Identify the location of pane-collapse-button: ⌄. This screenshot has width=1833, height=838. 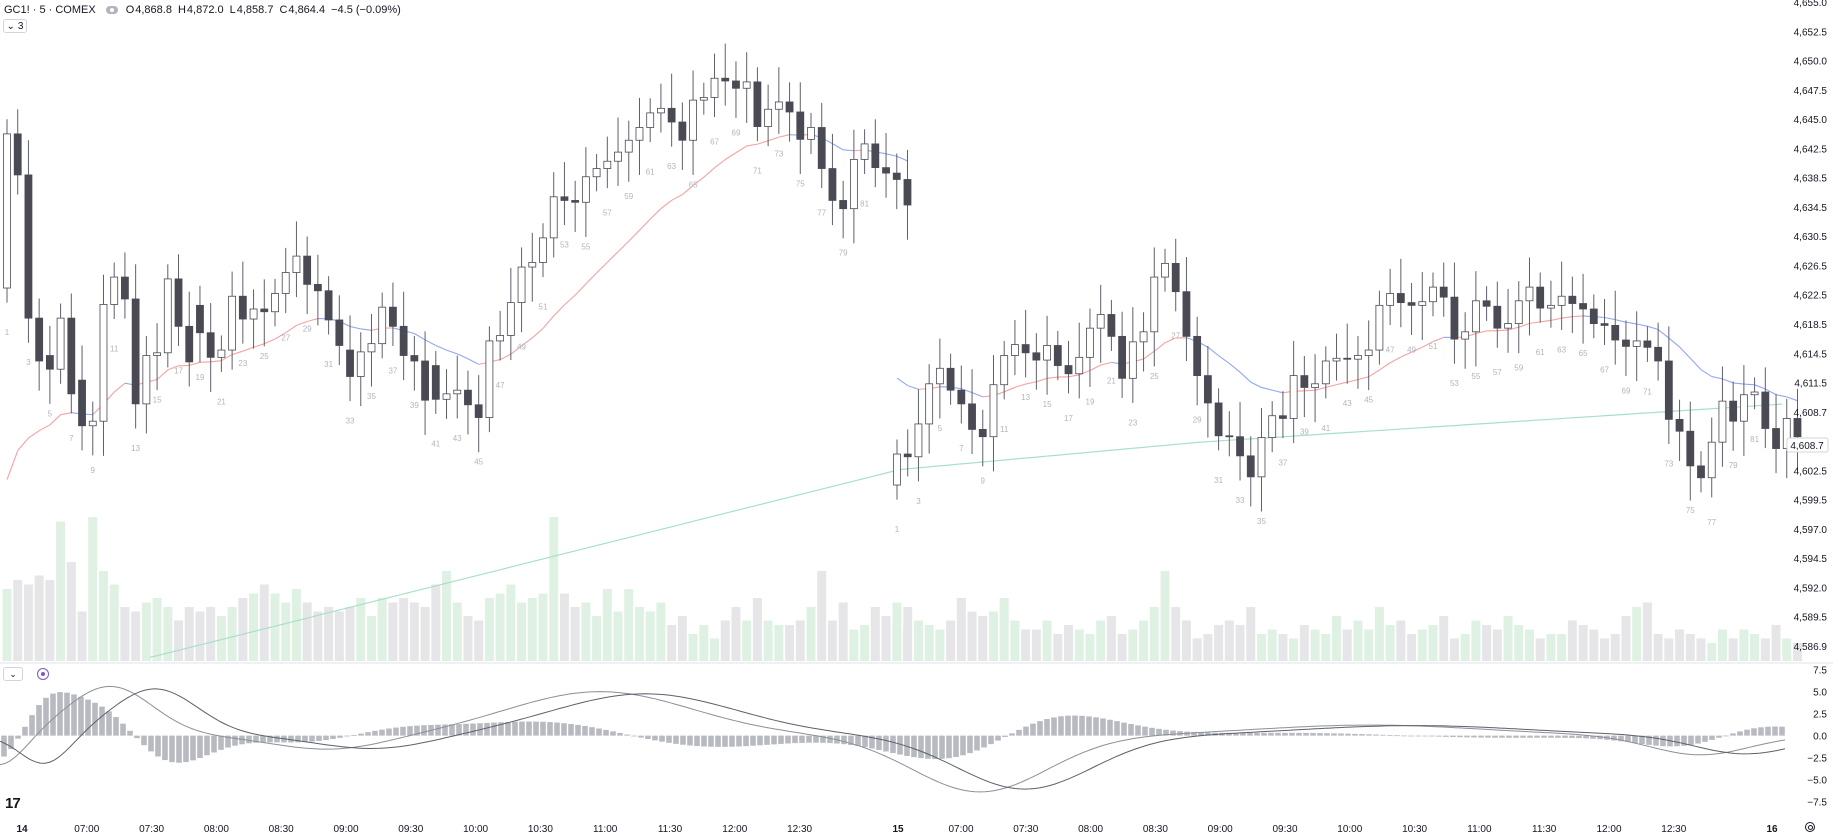
(13, 674).